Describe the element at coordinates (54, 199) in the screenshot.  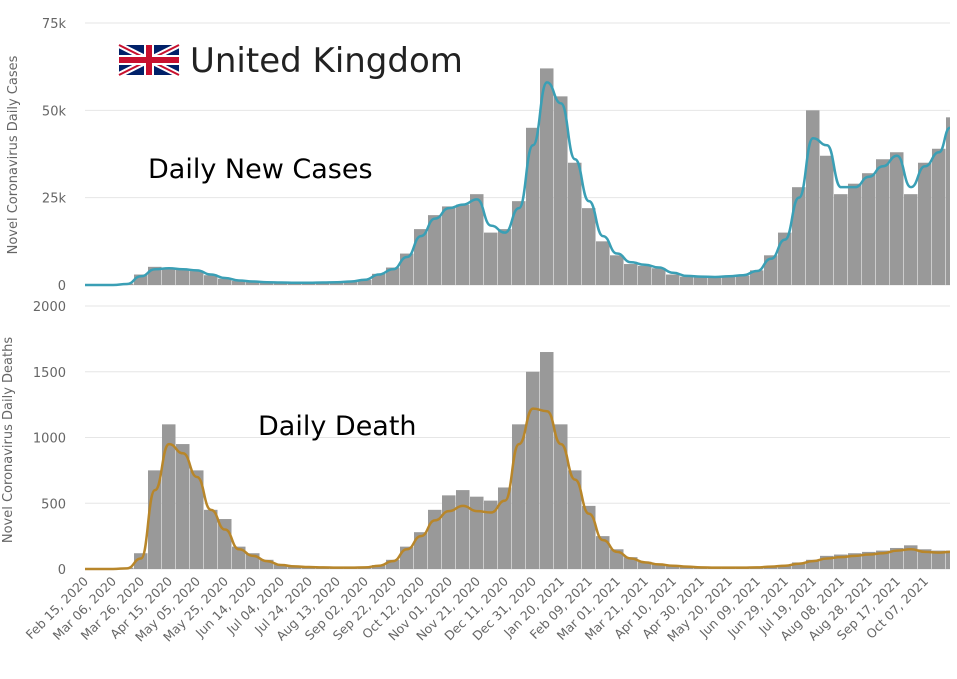
I see `cases-y-tick-label: 25k` at that location.